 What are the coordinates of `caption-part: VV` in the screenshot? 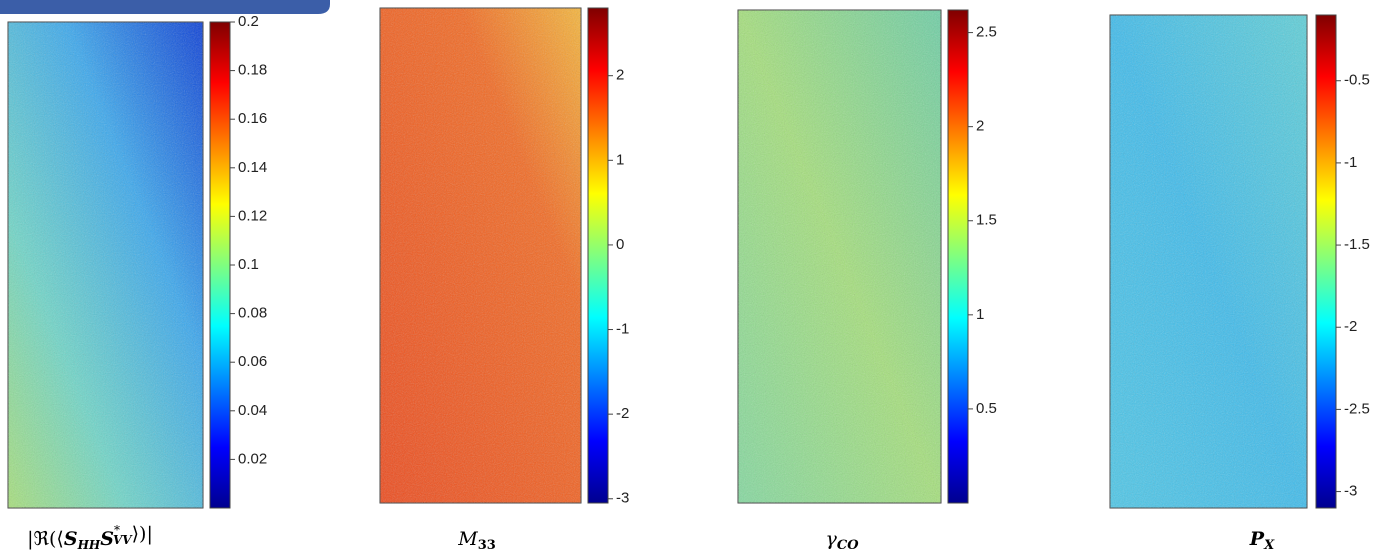 It's located at (123, 540).